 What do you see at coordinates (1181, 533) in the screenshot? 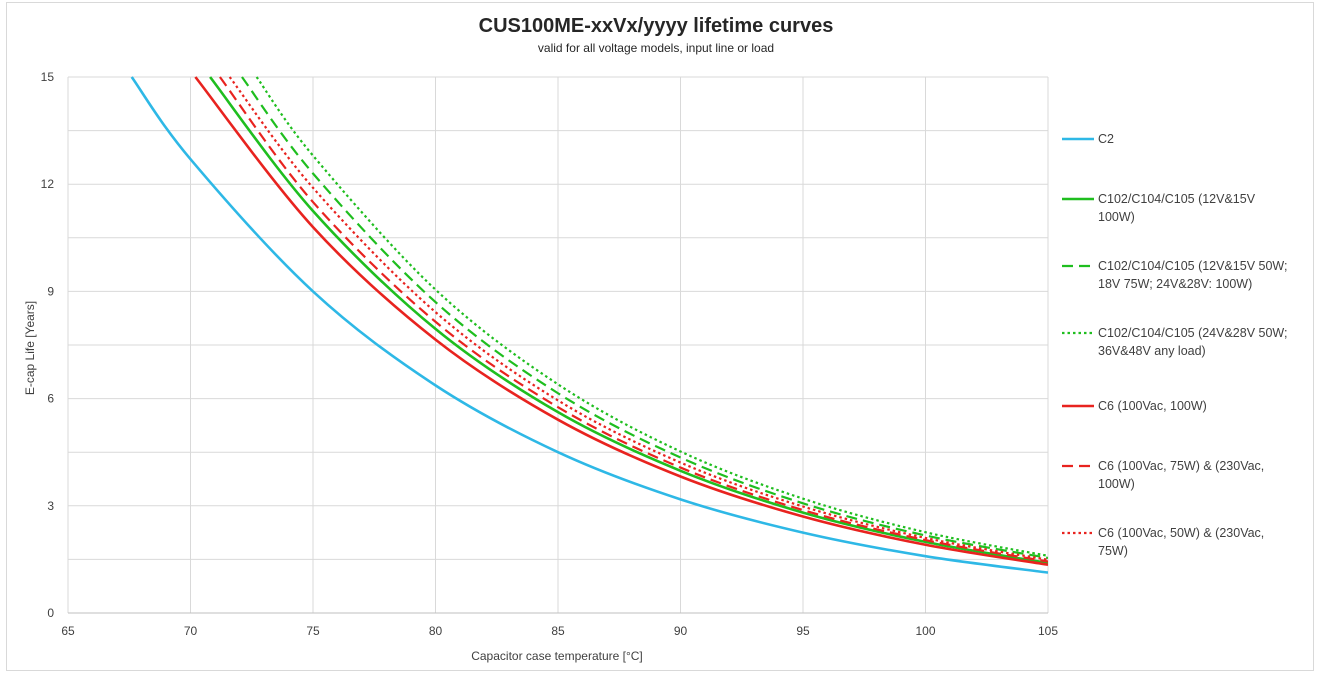
I see `legend-label: C6 (100Vac, 50W) & (230Vac,` at bounding box center [1181, 533].